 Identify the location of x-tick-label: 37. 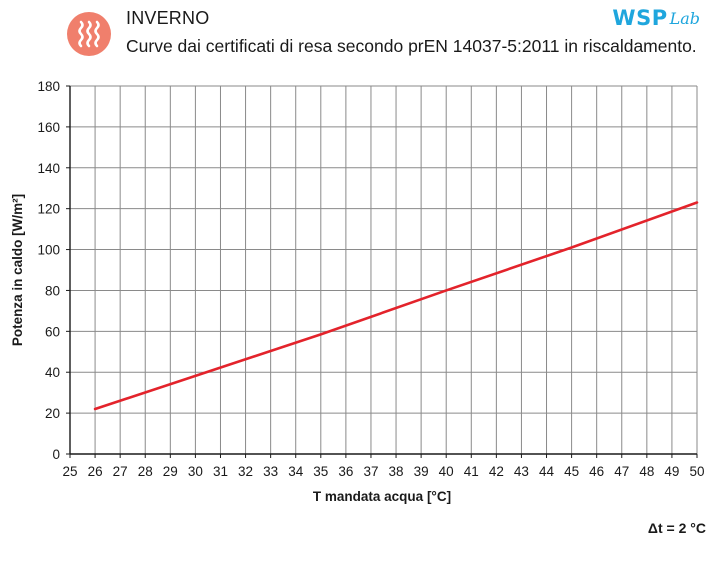
(370, 471).